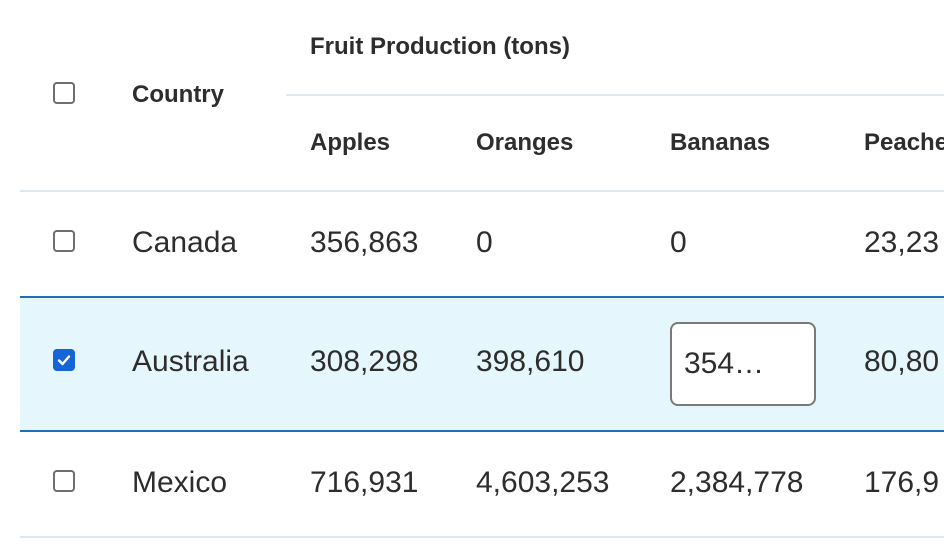 This screenshot has width=944, height=558. What do you see at coordinates (185, 242) in the screenshot?
I see `row-cell-country: Canada` at bounding box center [185, 242].